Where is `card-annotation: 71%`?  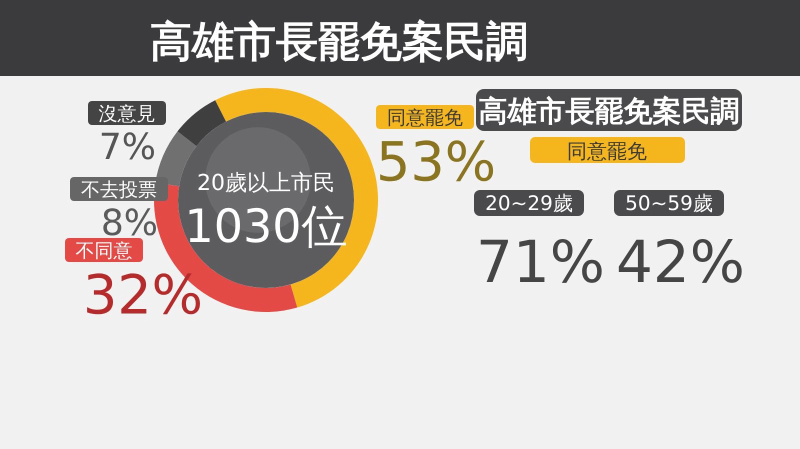
card-annotation: 71% is located at coordinates (540, 262).